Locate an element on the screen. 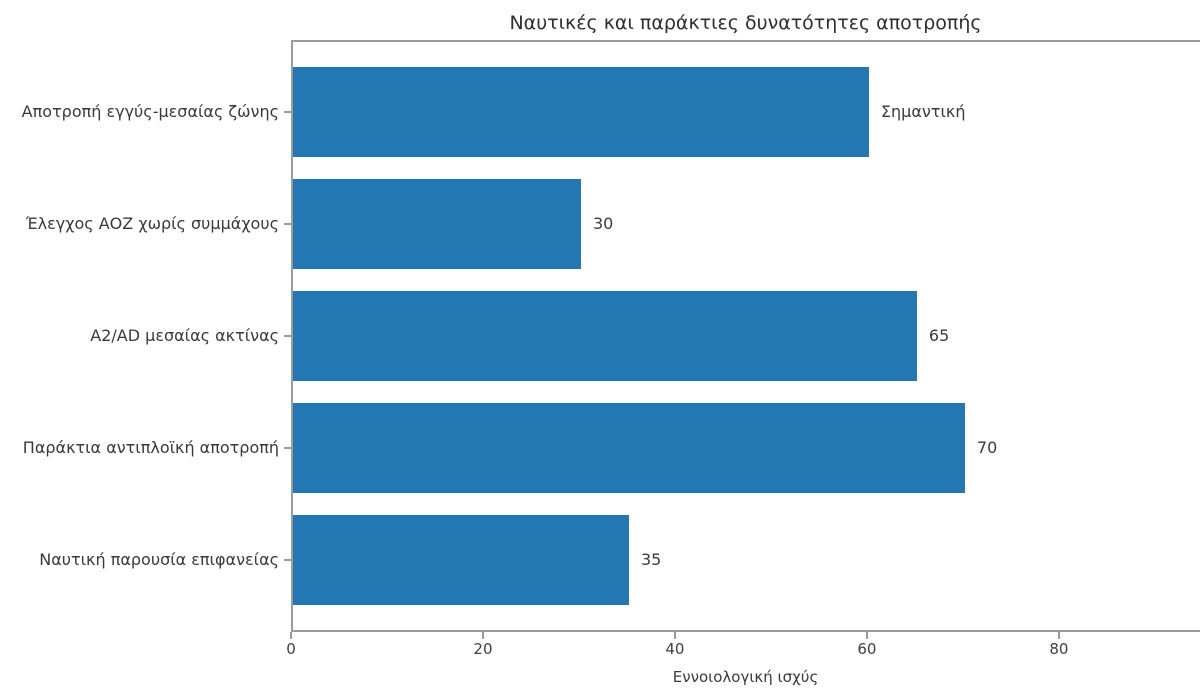  bar-value-label: Σημαντική is located at coordinates (923, 111).